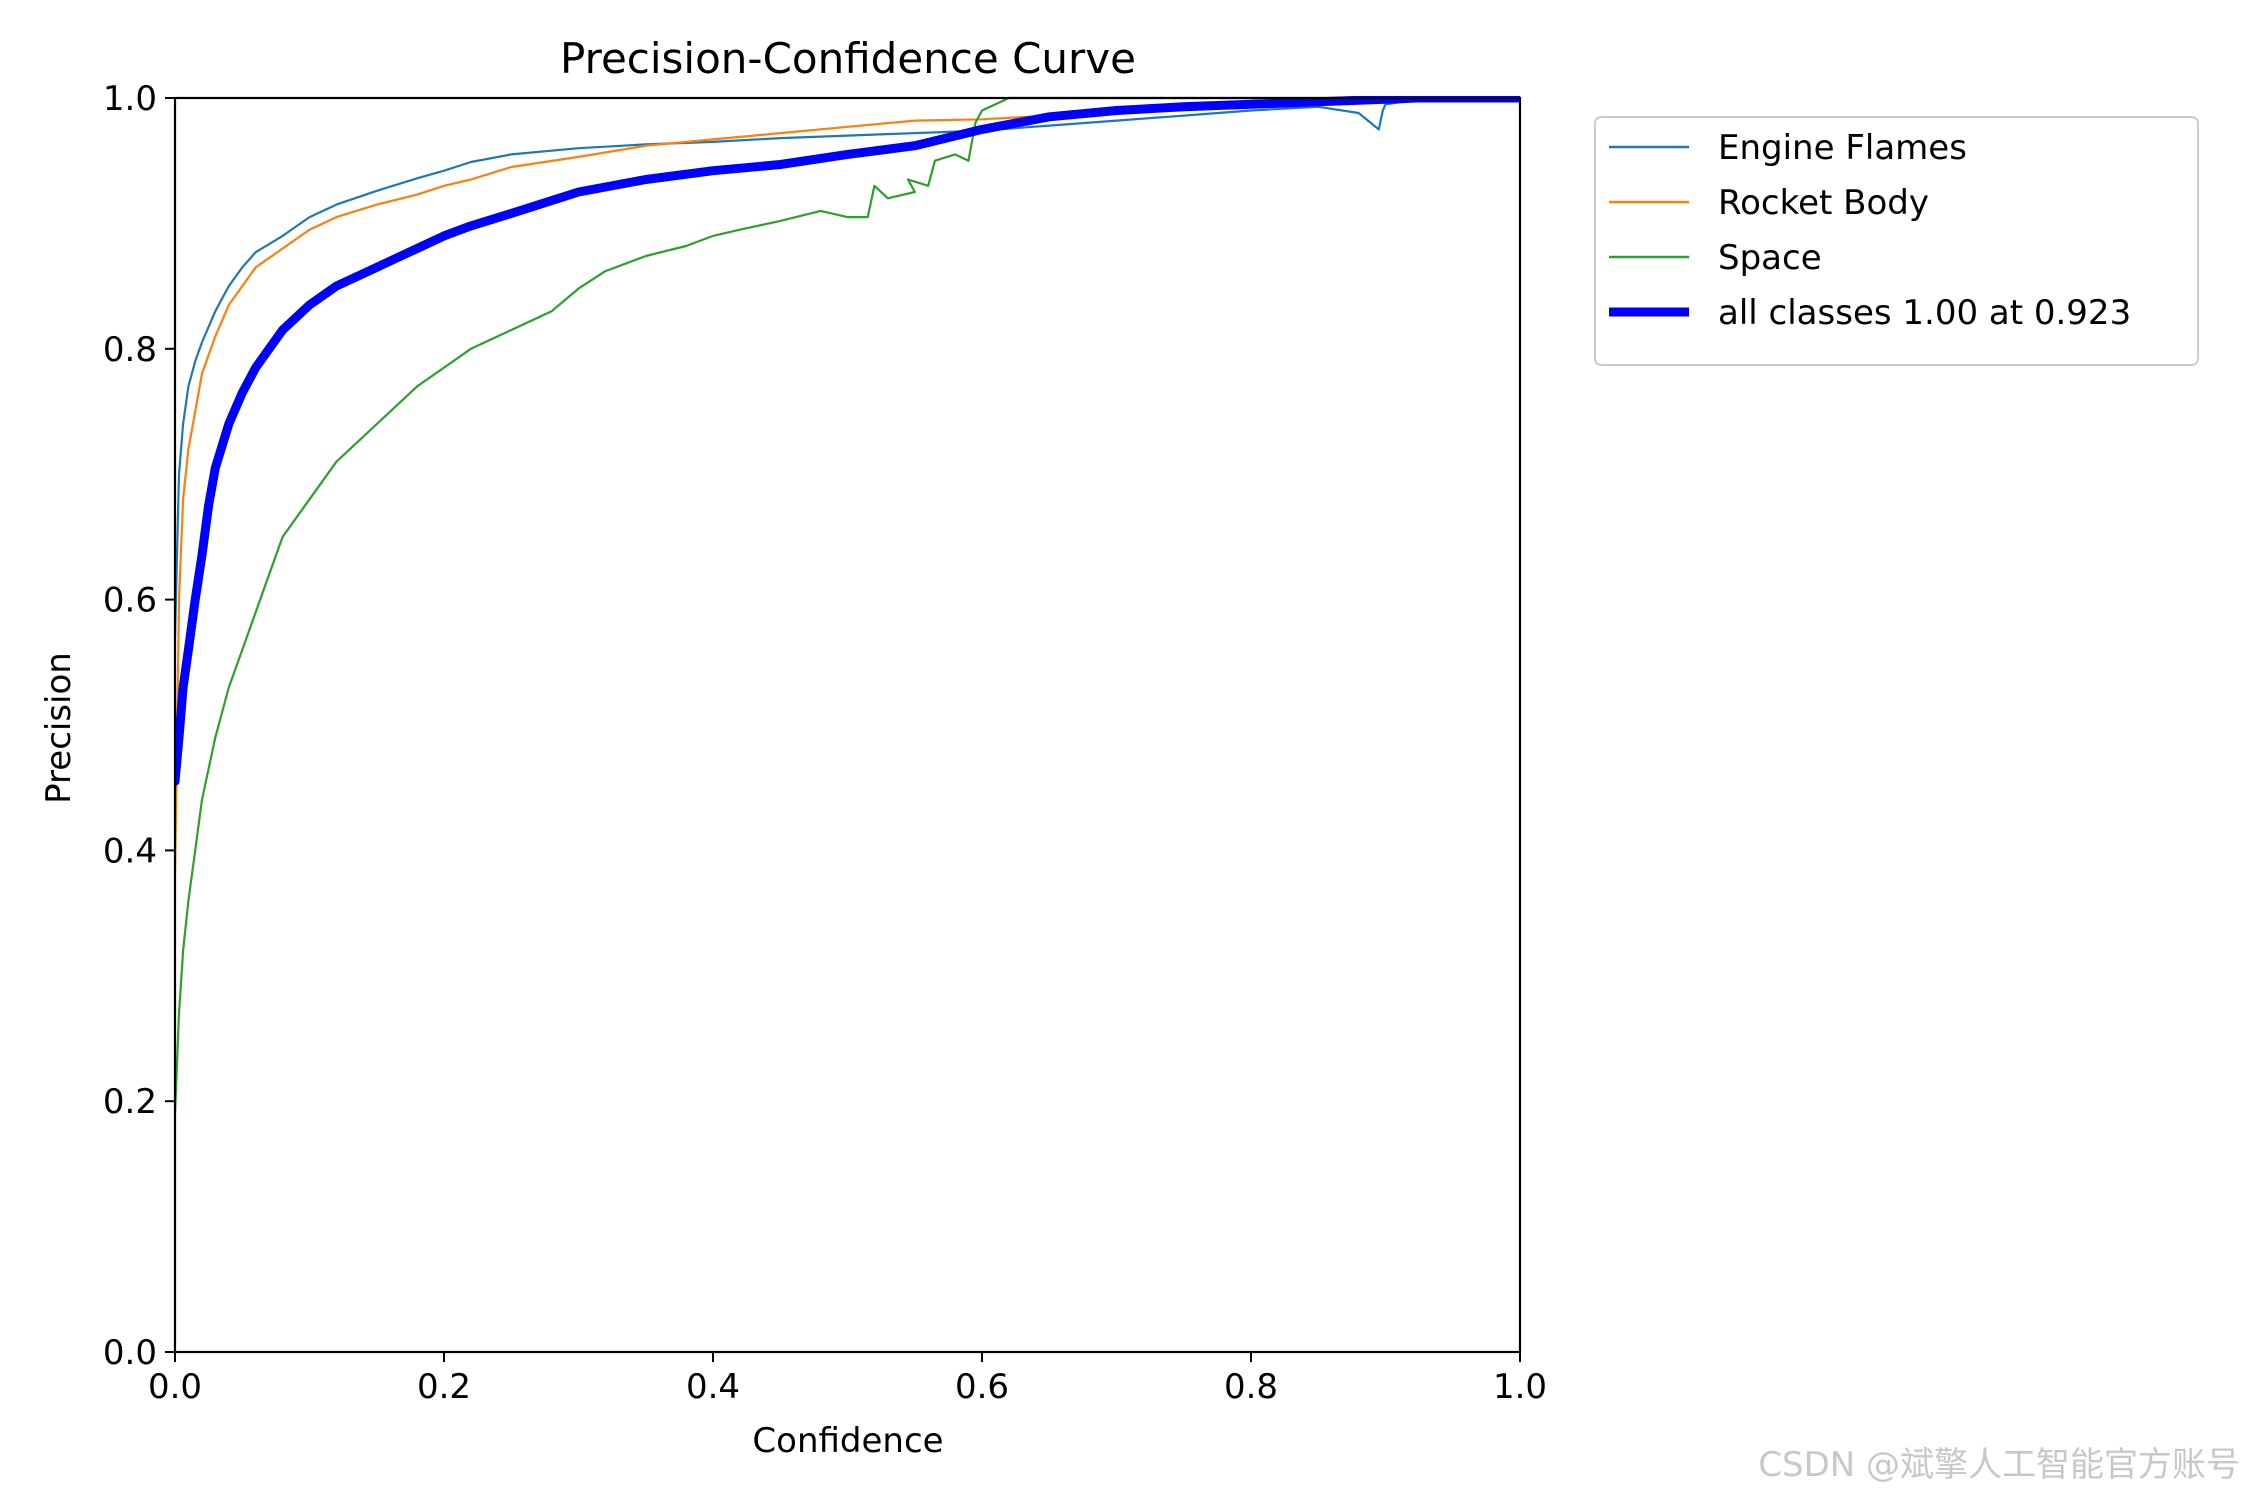  I want to click on x-tick-label: 0.6, so click(982, 1387).